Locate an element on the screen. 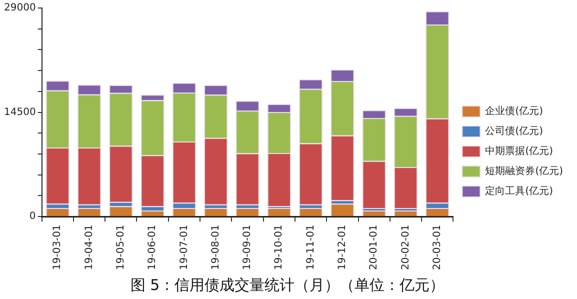 The width and height of the screenshot is (577, 299). text: 图 5：信用债成交量统计（月）（单位：亿元） is located at coordinates (287, 285).